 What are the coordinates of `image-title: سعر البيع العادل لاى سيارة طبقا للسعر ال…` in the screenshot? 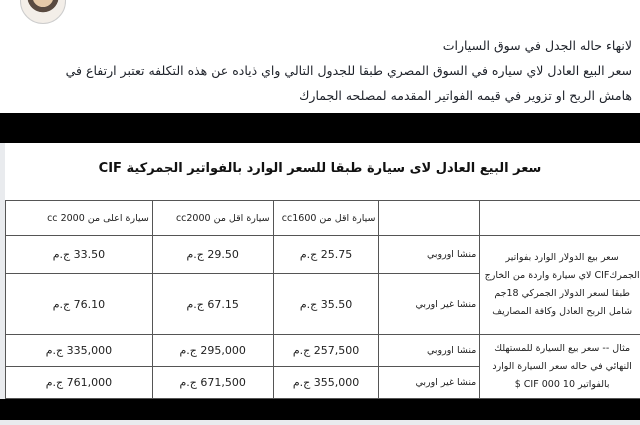 It's located at (320, 168).